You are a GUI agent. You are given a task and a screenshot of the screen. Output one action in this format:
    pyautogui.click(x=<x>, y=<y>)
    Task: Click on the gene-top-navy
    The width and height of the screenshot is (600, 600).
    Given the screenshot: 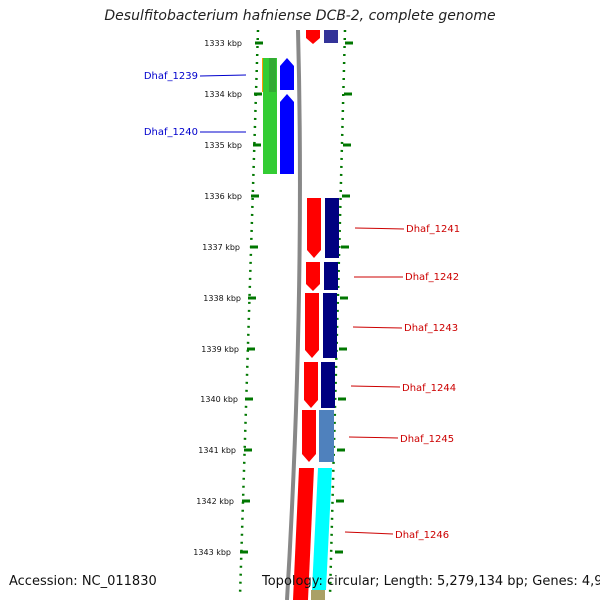 What is the action you would take?
    pyautogui.click(x=331, y=36)
    